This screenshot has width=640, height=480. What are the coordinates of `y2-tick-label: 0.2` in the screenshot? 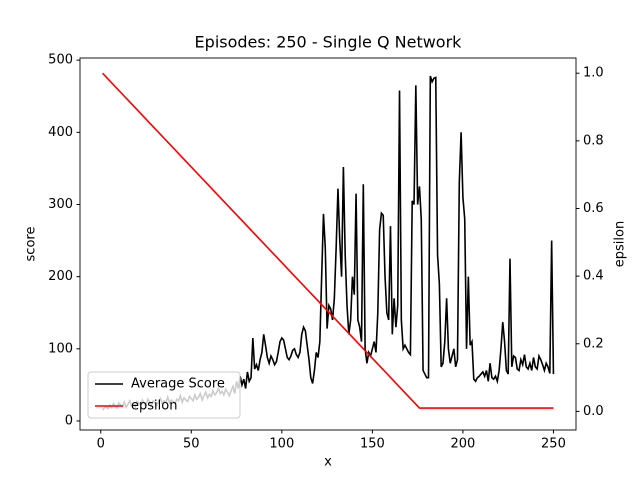 It's located at (593, 343).